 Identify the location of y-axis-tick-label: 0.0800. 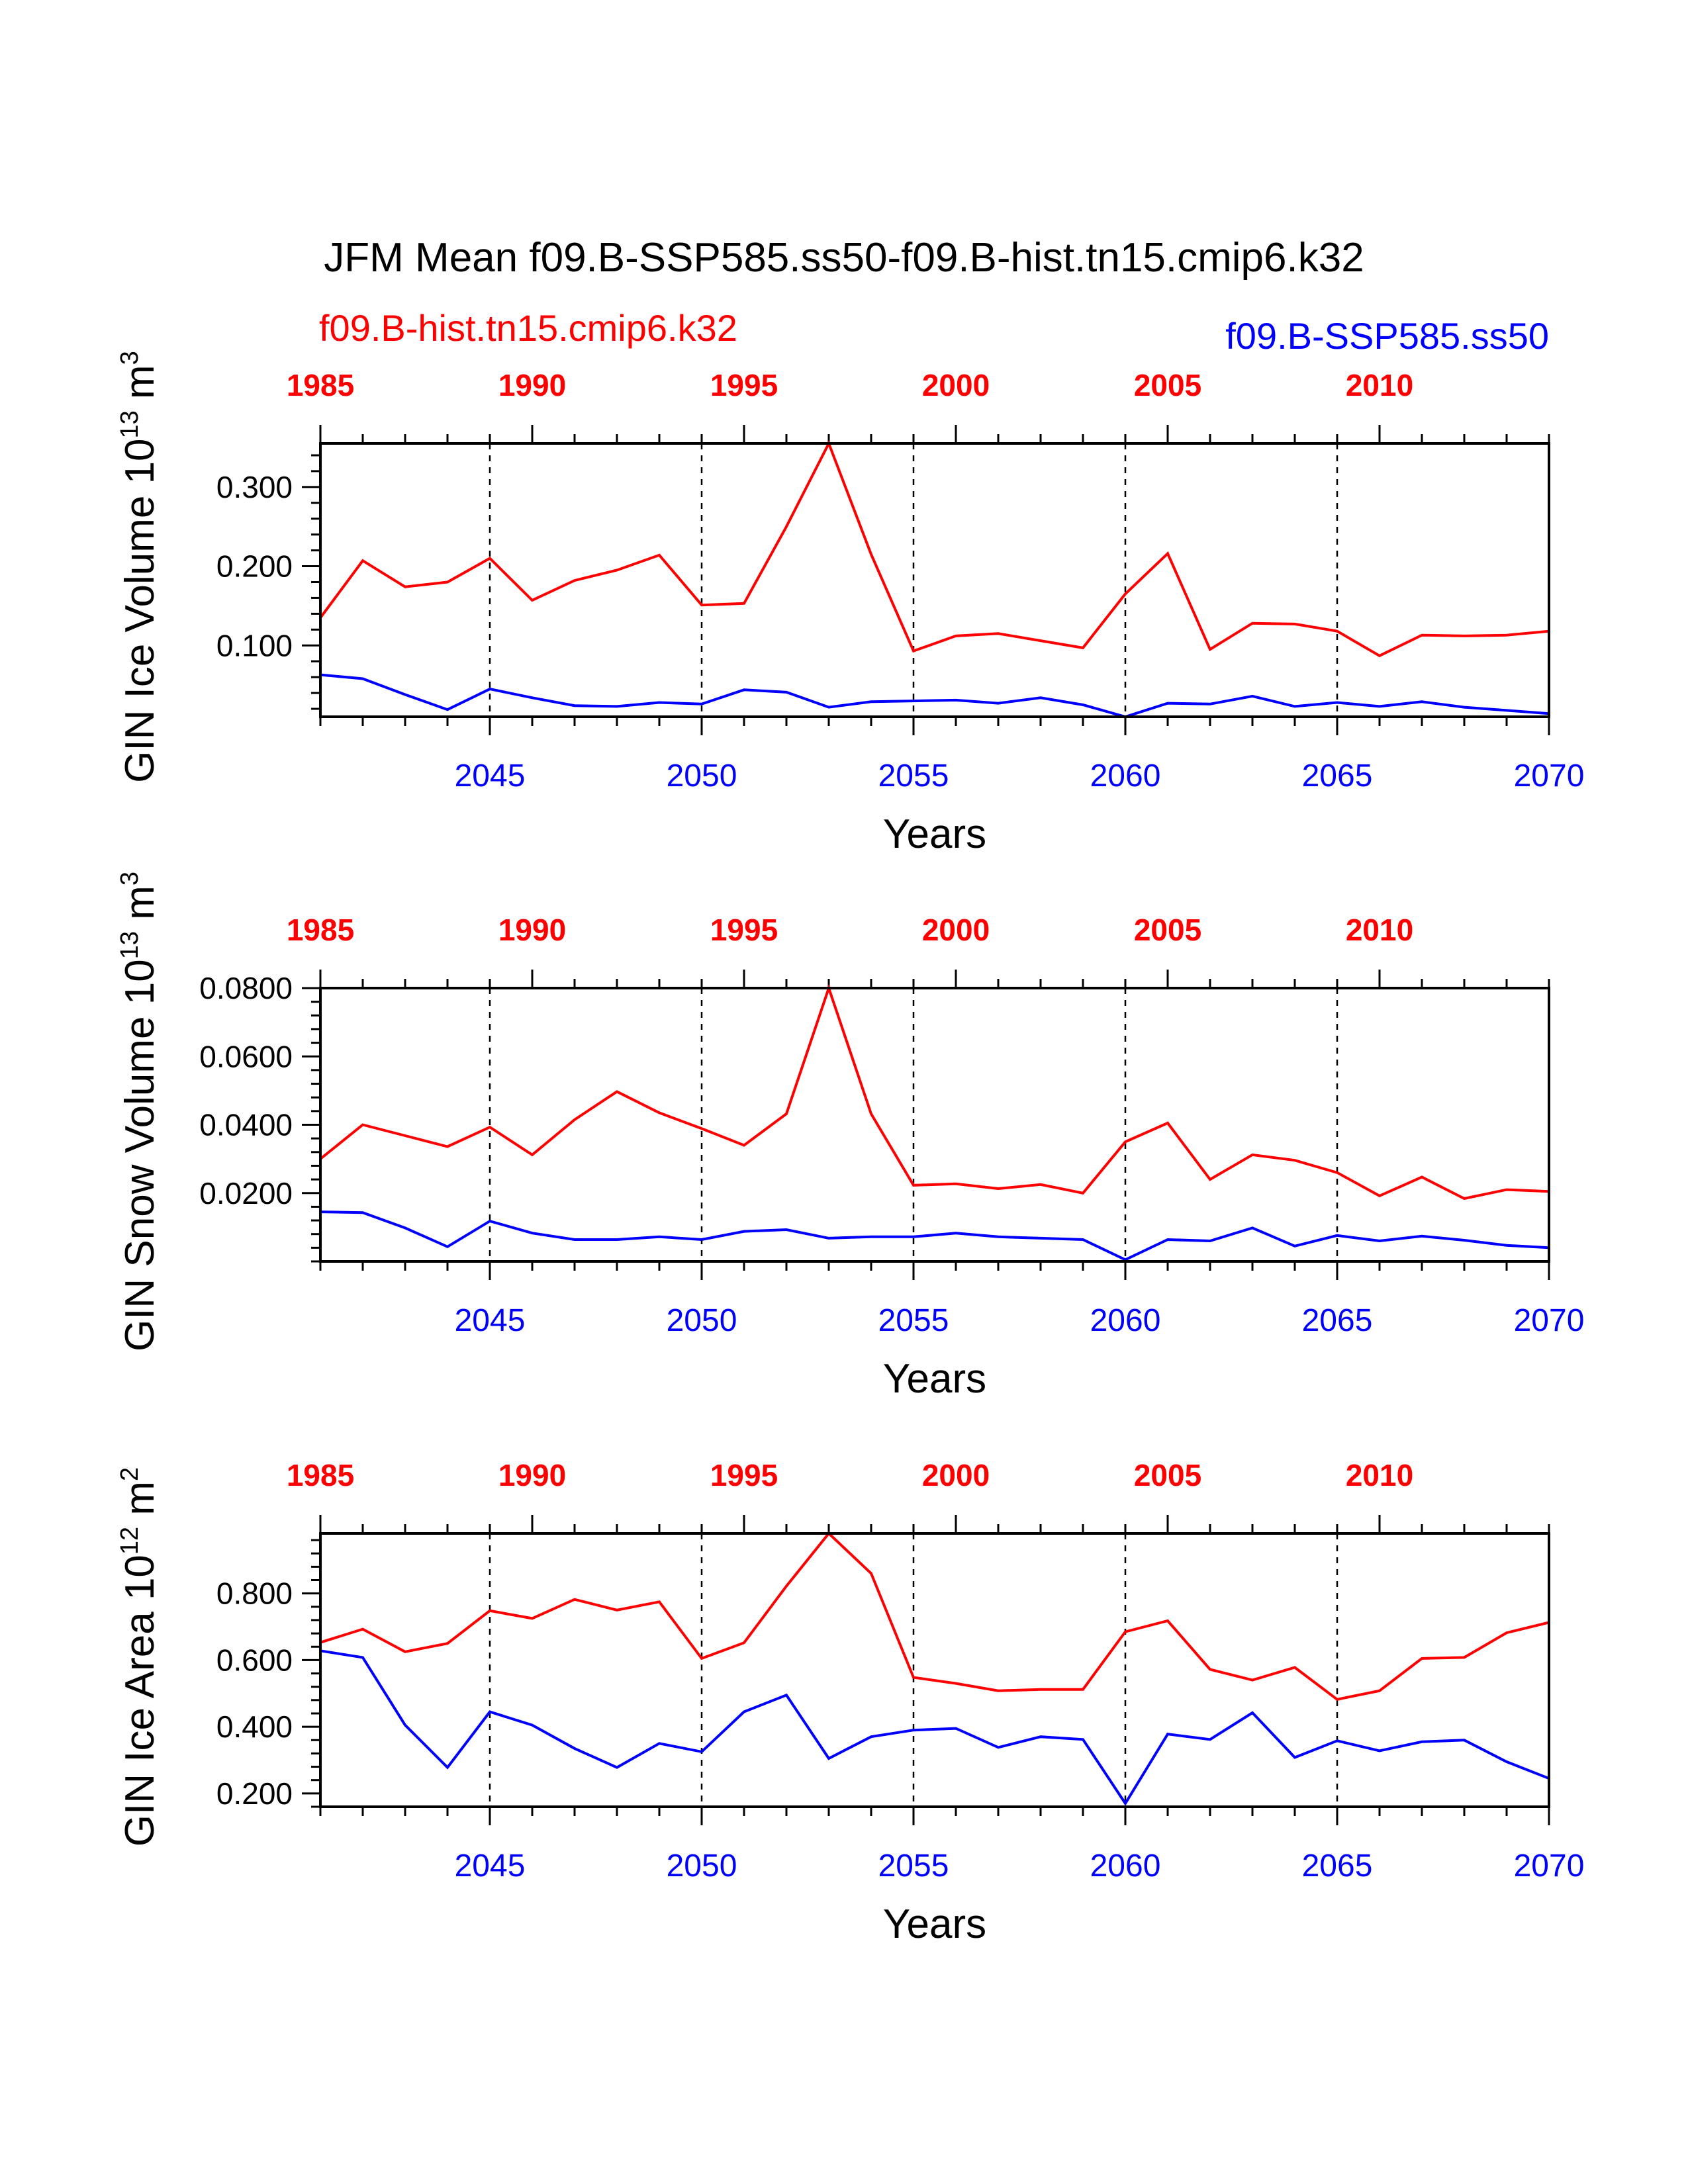
(246, 988).